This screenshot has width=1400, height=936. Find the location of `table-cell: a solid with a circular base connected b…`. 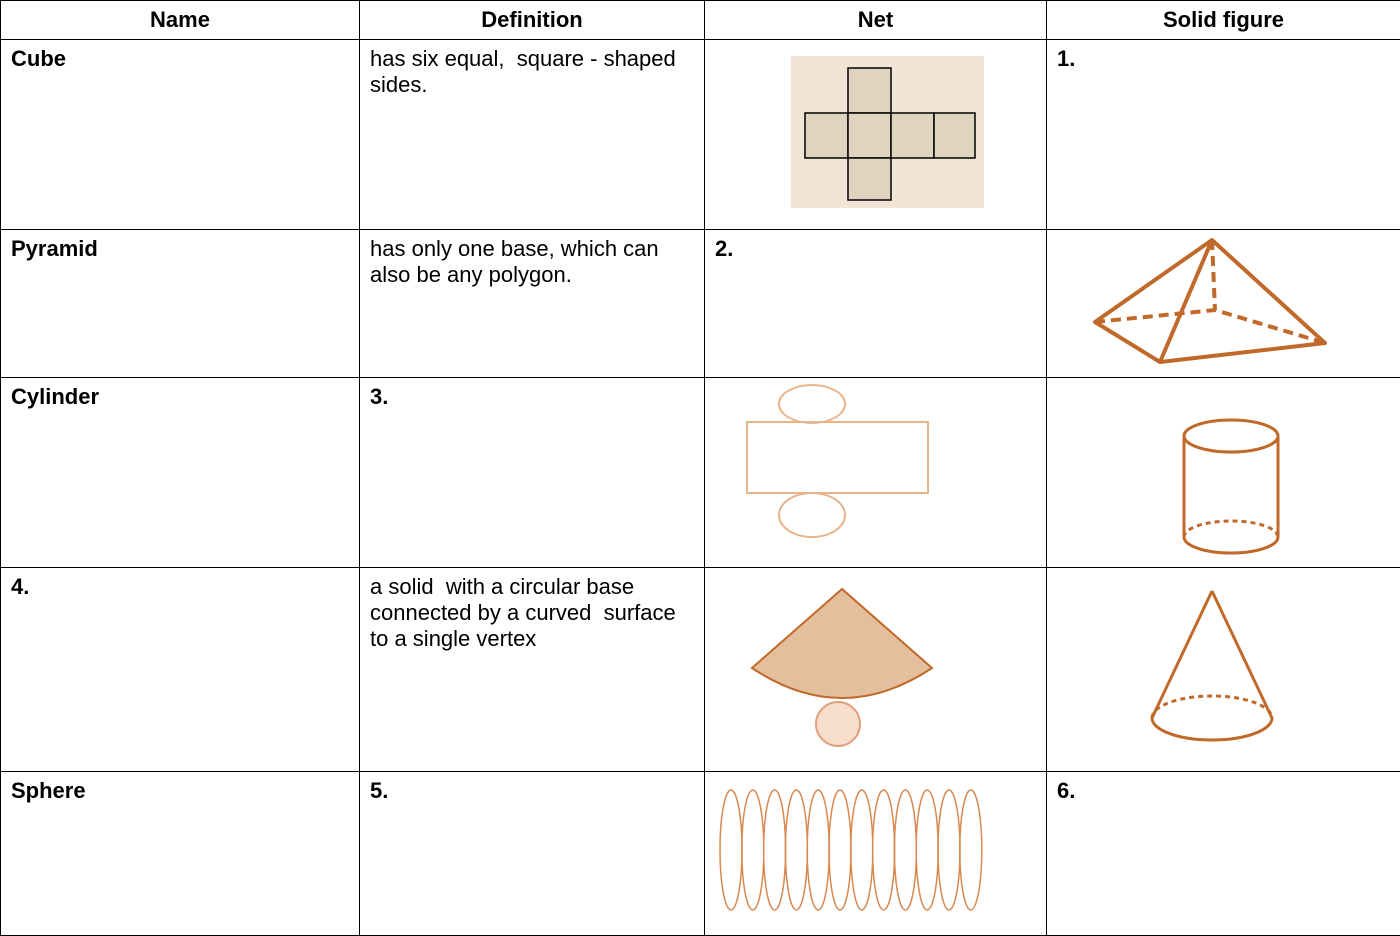

table-cell: a solid with a circular base connected b… is located at coordinates (532, 669).